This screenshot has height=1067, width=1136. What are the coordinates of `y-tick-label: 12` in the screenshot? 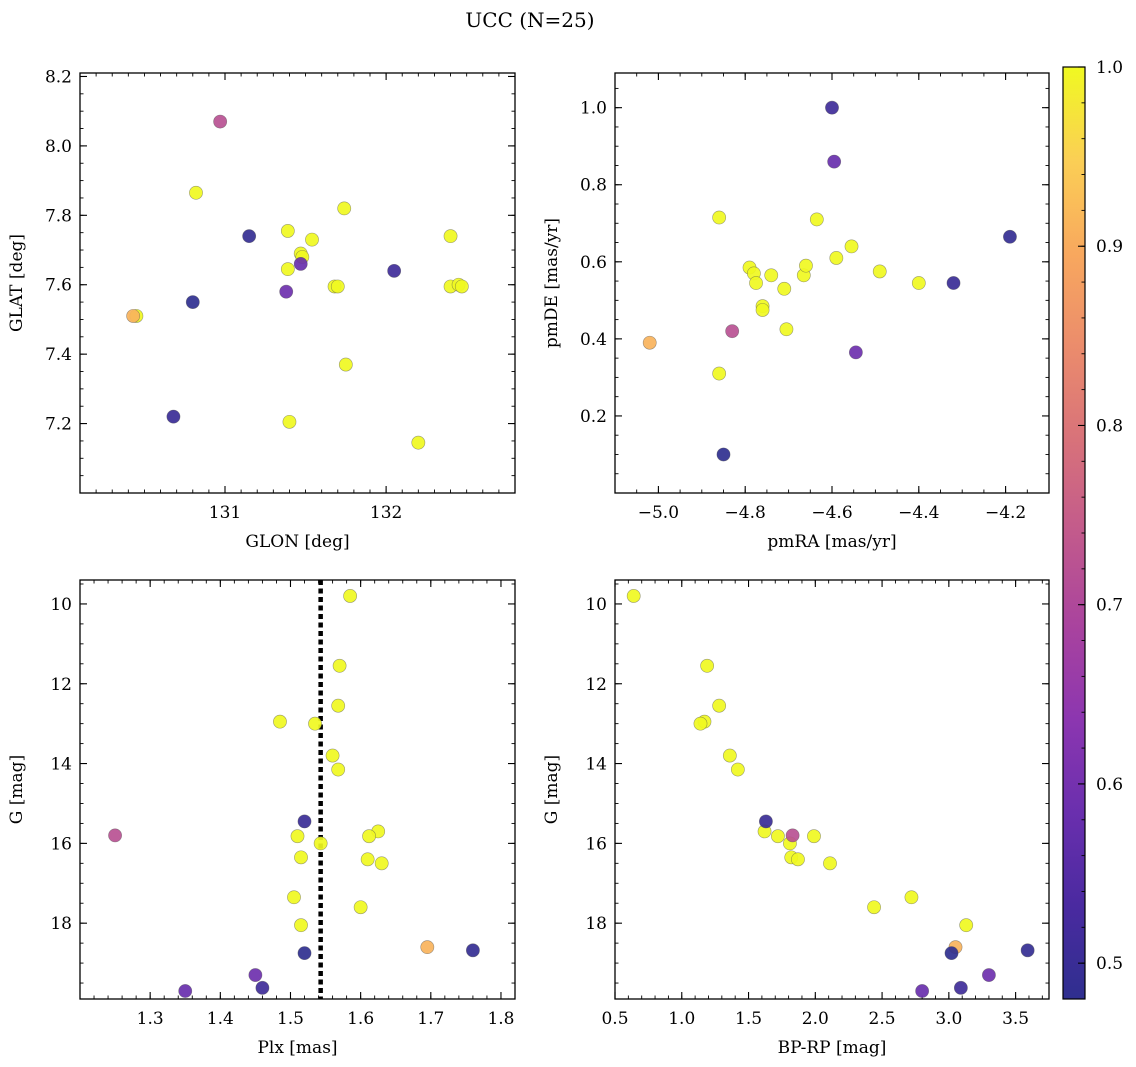 It's located at (596, 685).